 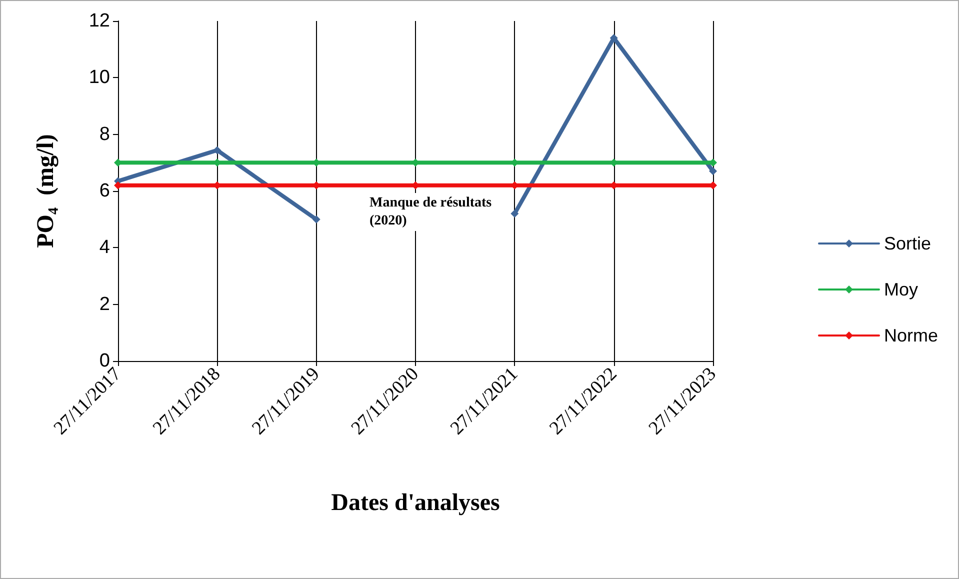 I want to click on annotation: Manque de résultats (2020), so click(x=431, y=212).